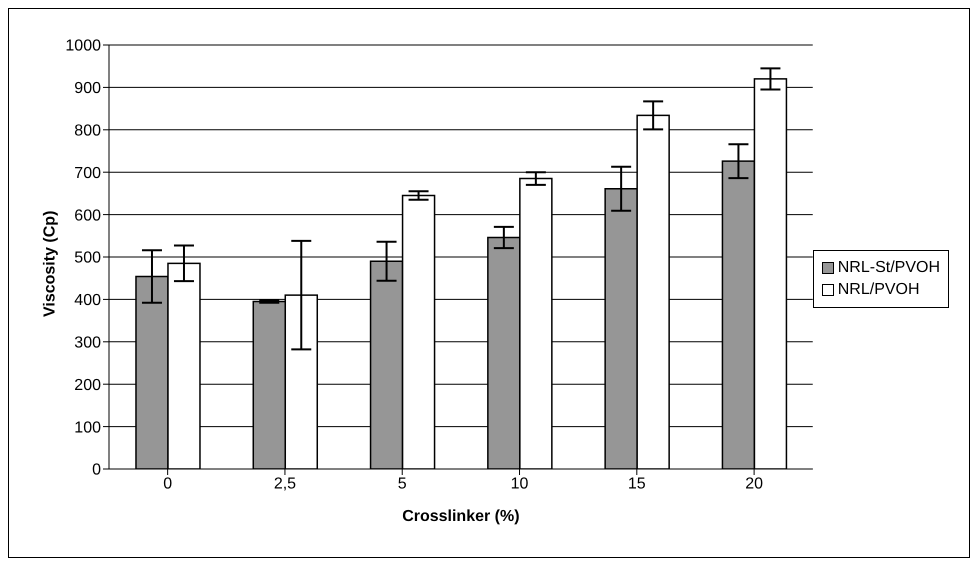 This screenshot has width=979, height=565. Describe the element at coordinates (879, 290) in the screenshot. I see `legend-label: NRL/PVOH` at that location.